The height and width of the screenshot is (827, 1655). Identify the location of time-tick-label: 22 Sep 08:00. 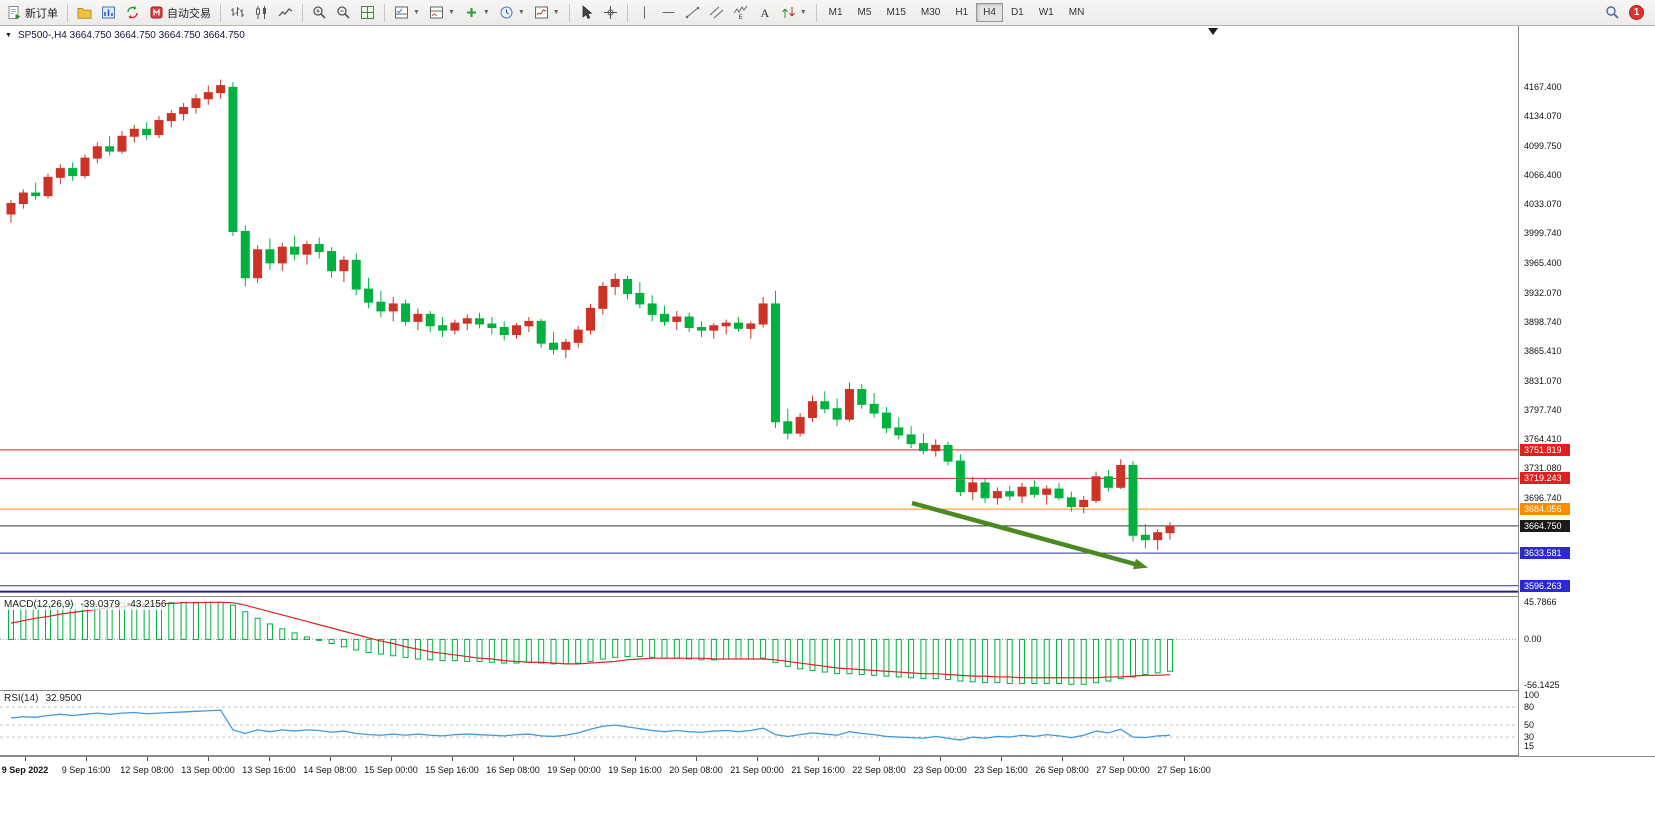
(879, 770).